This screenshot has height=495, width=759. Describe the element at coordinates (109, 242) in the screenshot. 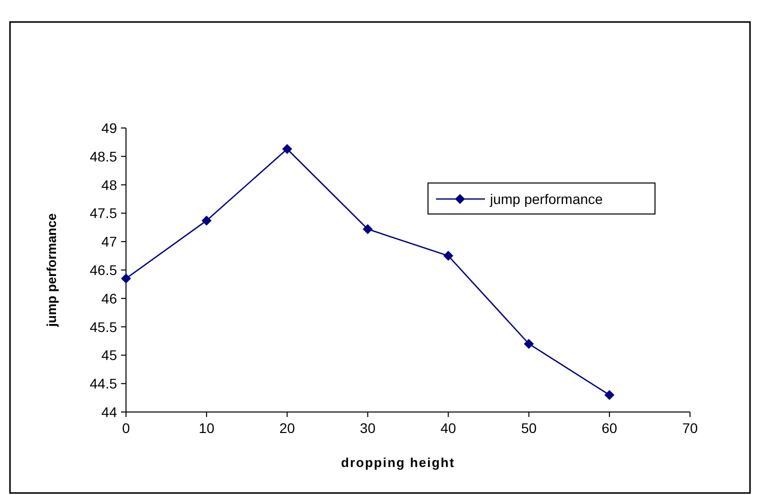

I see `y-tick-label: 47` at that location.